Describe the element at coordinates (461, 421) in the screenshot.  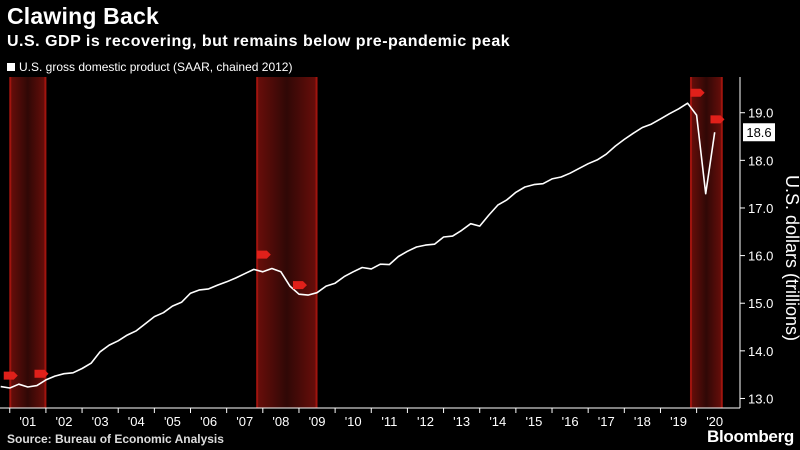
I see `x-tick-label: '13` at that location.